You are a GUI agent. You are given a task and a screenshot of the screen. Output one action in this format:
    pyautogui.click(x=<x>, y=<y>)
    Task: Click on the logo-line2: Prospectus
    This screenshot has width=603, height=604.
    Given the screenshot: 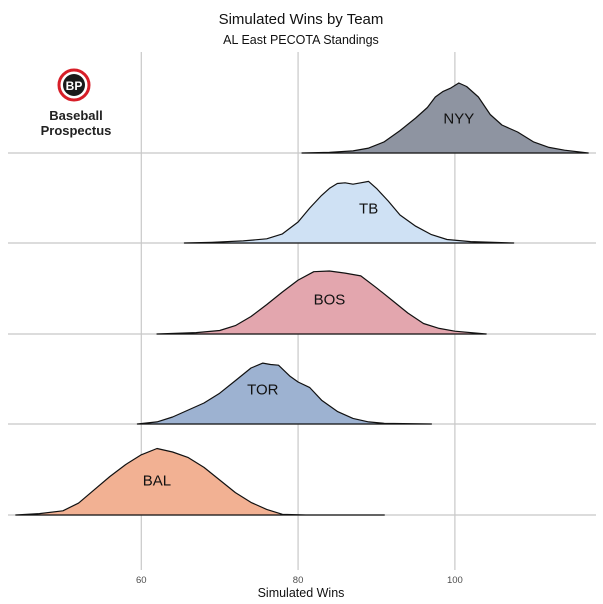 What is the action you would take?
    pyautogui.click(x=76, y=130)
    